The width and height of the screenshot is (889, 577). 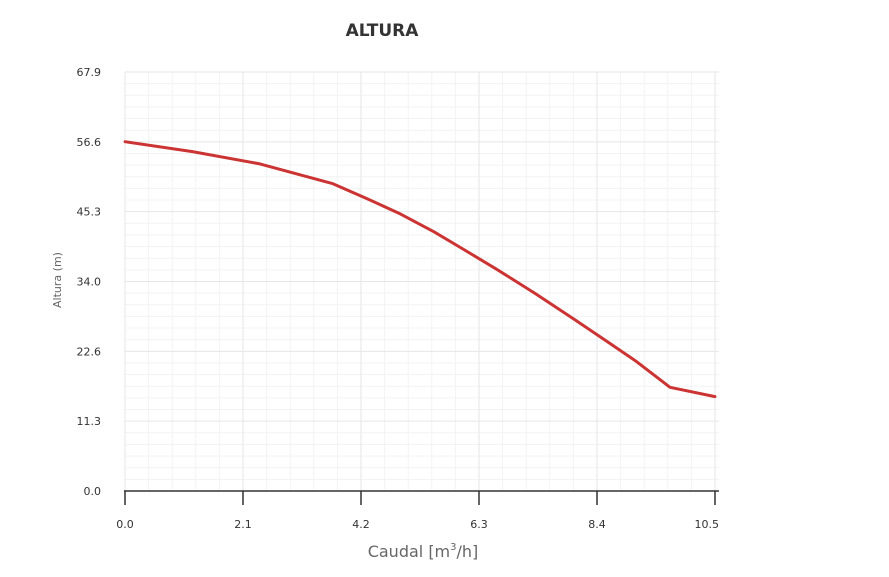 I want to click on x-axis-label-main: Caudal [m, so click(x=409, y=551).